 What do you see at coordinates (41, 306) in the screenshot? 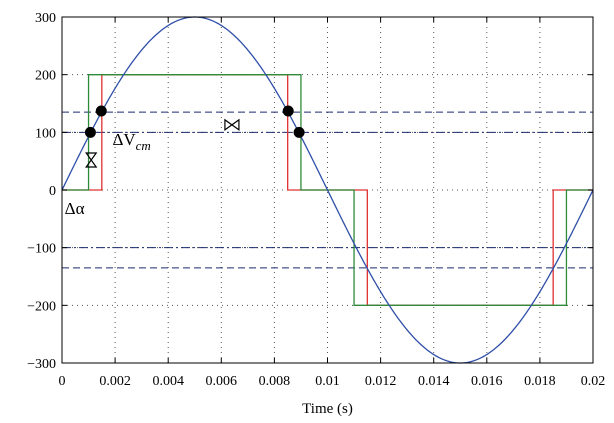
I see `y-tick-label: −200` at bounding box center [41, 306].